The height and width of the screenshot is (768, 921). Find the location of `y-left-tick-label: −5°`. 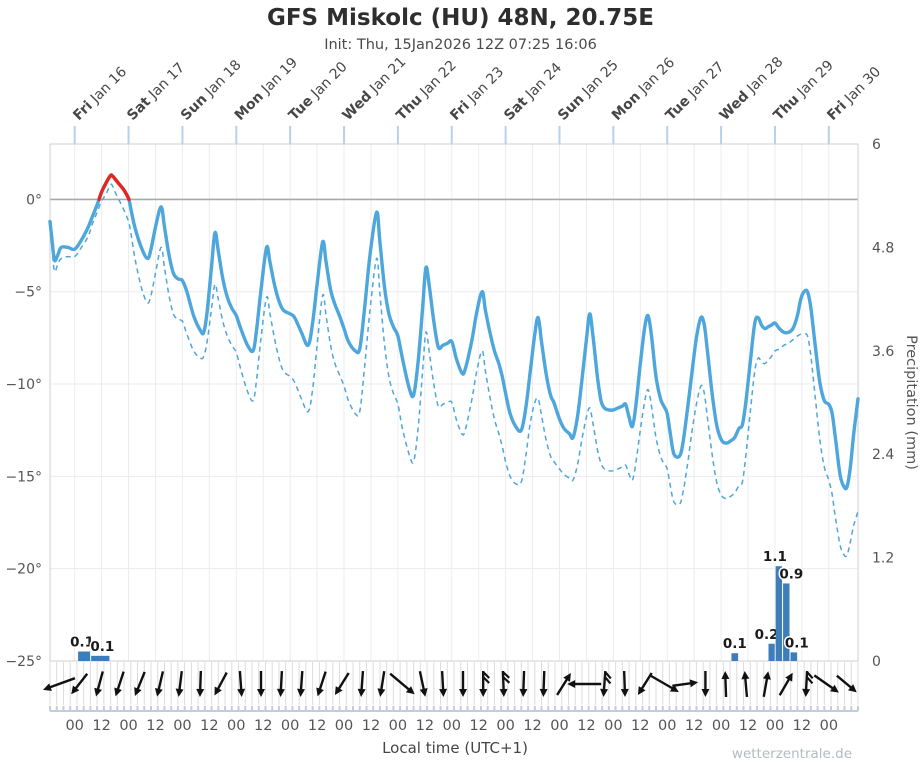

y-left-tick-label: −5° is located at coordinates (28, 293).